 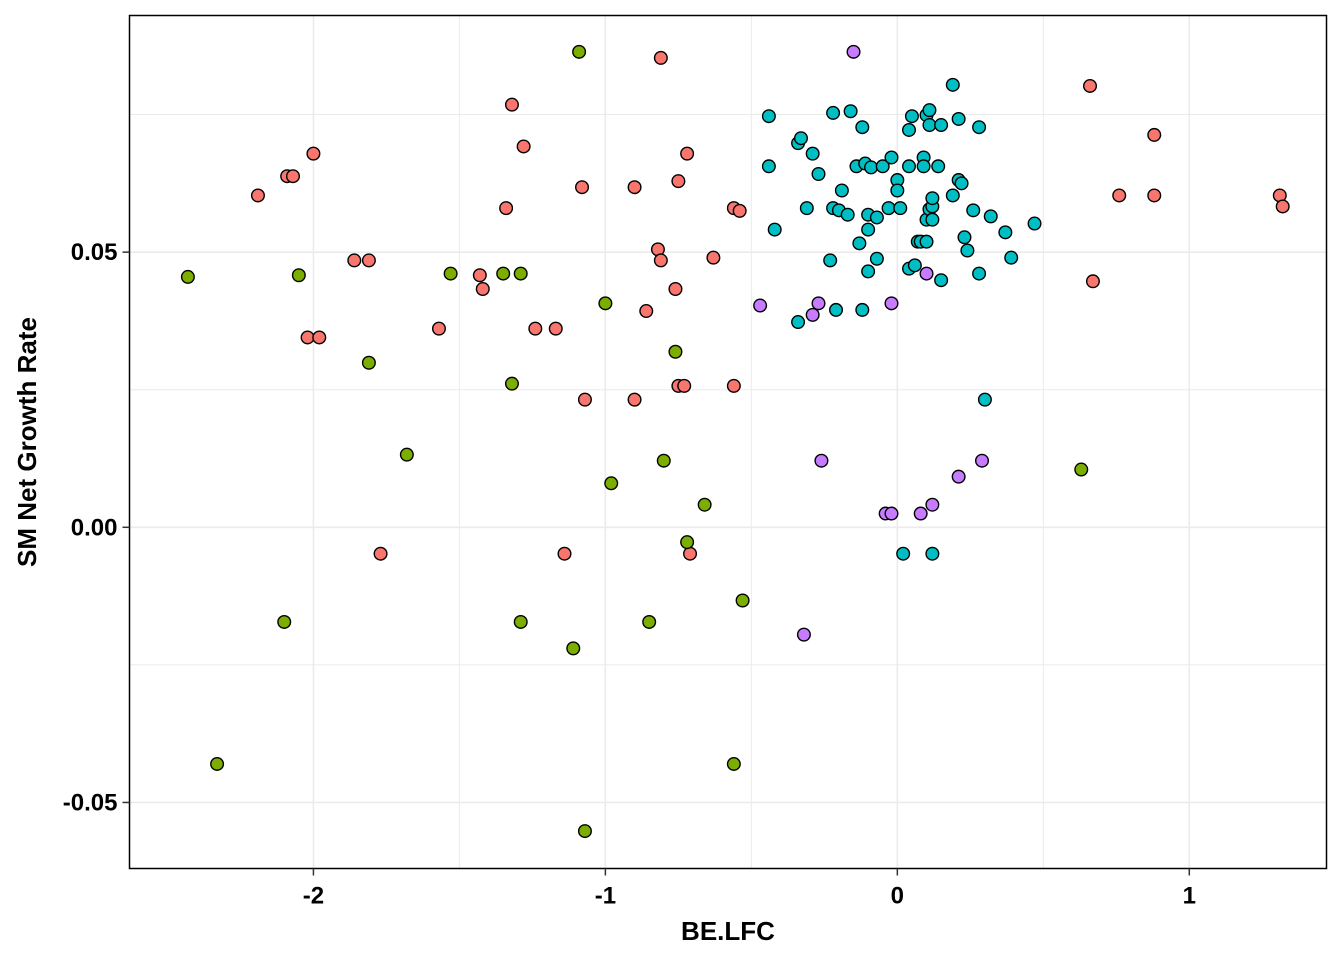 I want to click on y-tick-label: 0.05, so click(x=94, y=252).